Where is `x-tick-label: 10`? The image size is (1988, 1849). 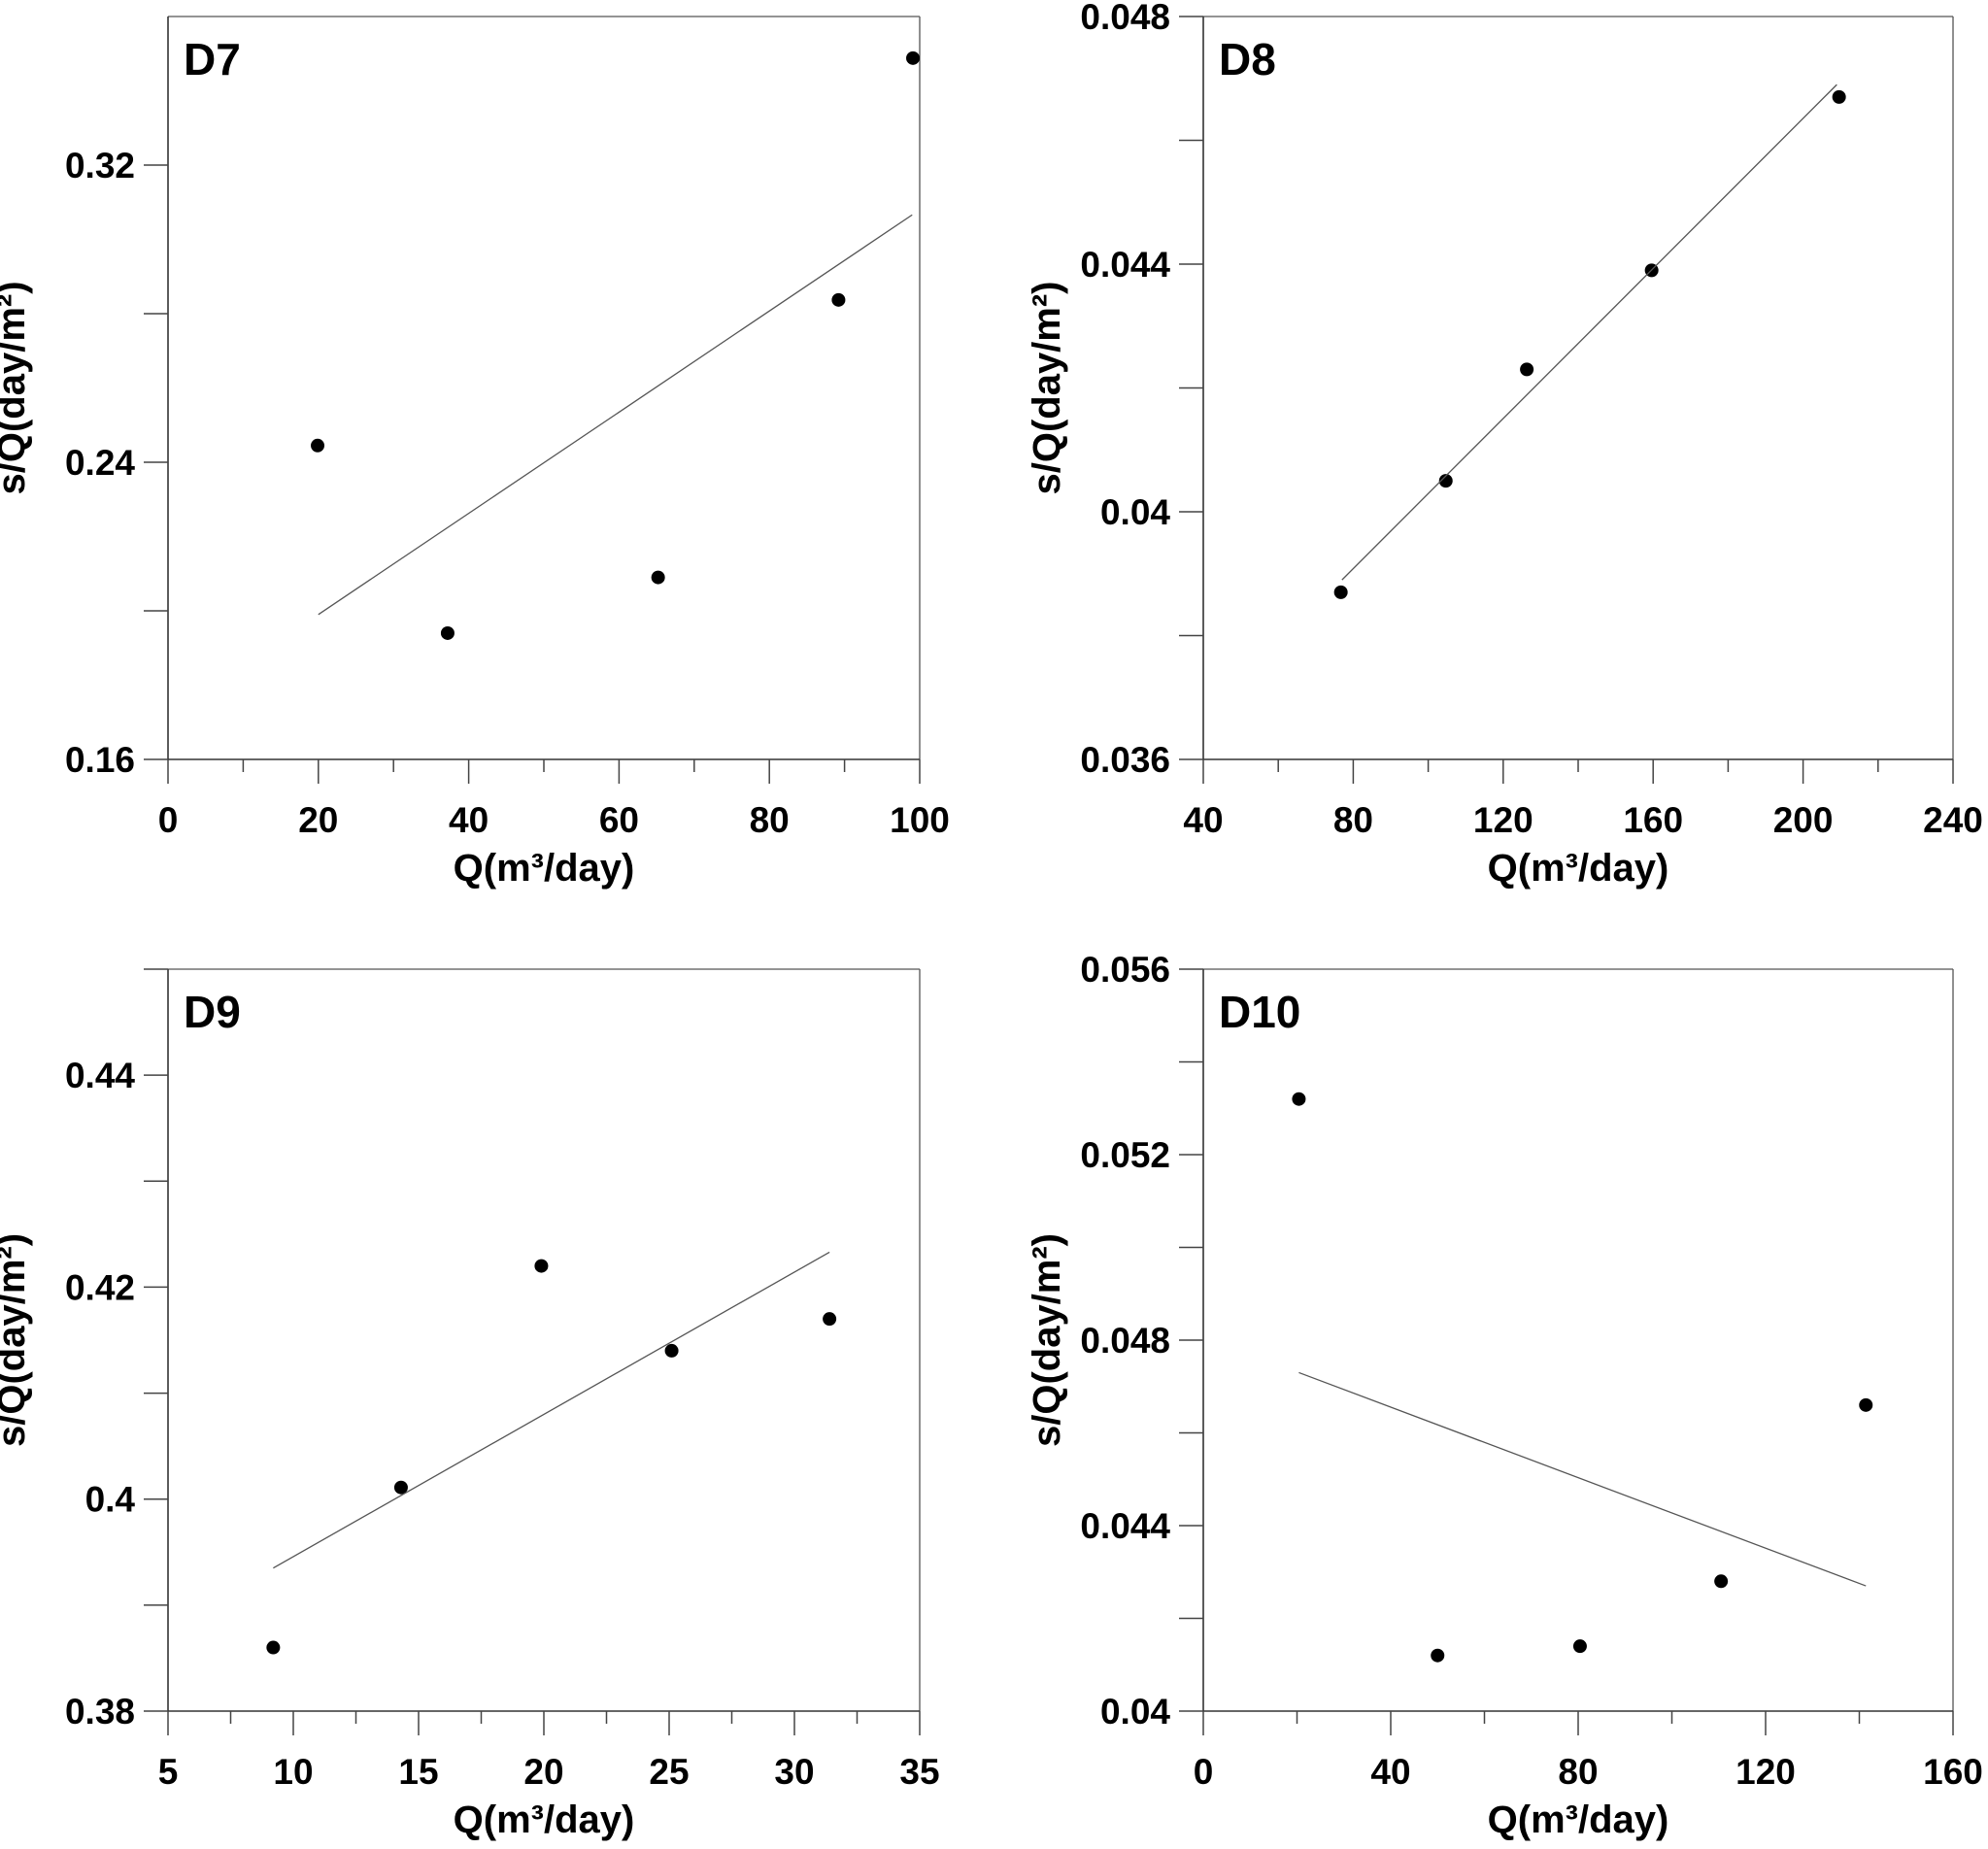
x-tick-label: 10 is located at coordinates (293, 1772).